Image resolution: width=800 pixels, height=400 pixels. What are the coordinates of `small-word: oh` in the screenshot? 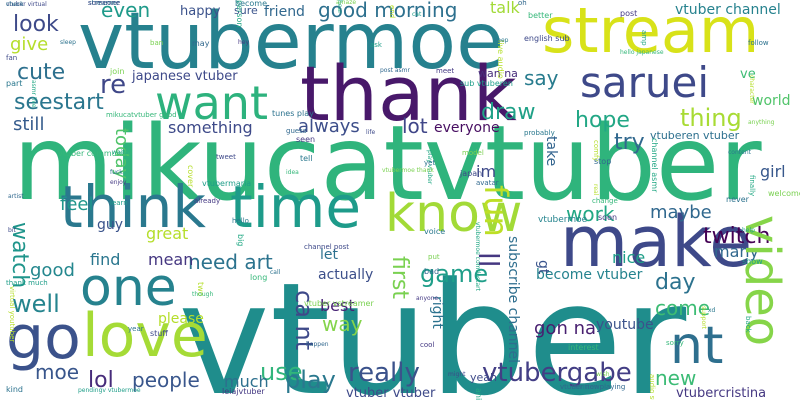 It's located at (522, 3).